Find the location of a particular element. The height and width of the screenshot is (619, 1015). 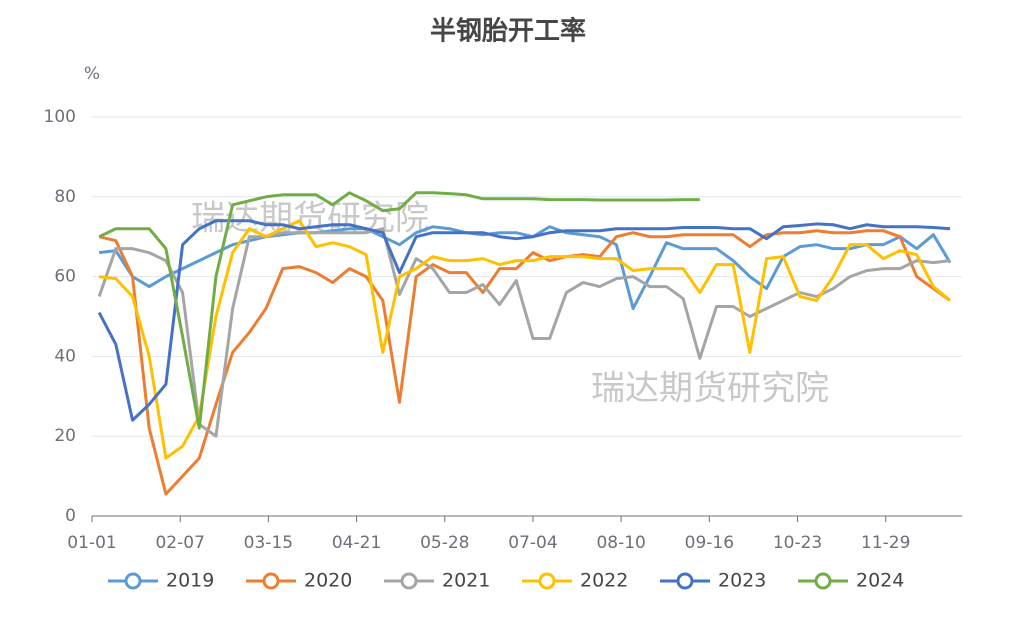

legend-label: 2023 is located at coordinates (742, 581).